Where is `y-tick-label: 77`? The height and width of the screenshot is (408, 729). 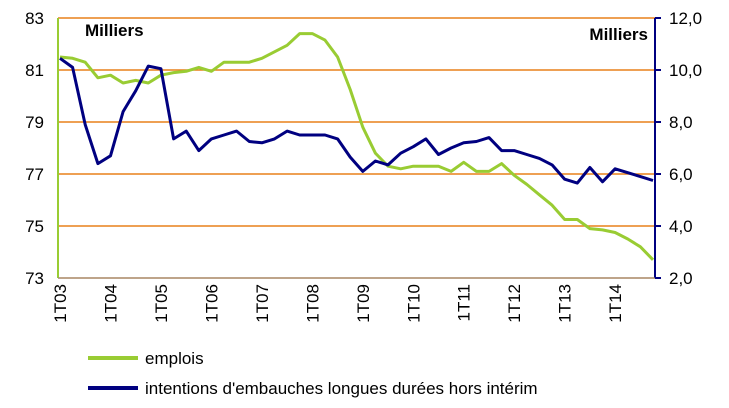
y-tick-label: 77 is located at coordinates (34, 174).